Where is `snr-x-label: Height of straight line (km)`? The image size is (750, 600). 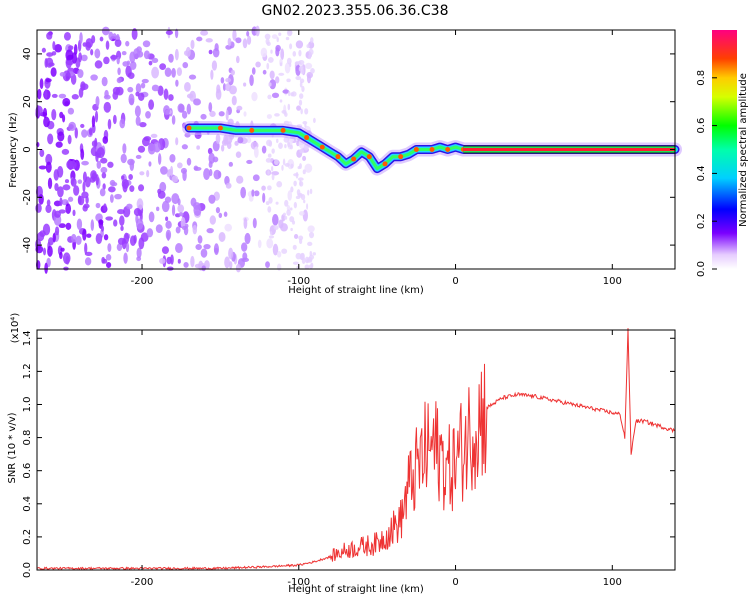
snr-x-label: Height of straight line (km) is located at coordinates (356, 589).